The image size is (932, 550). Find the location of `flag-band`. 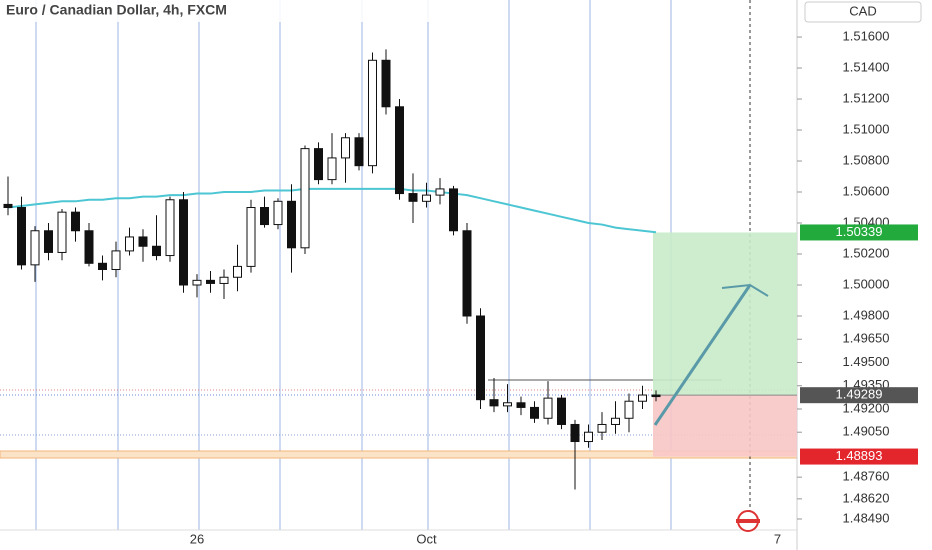

flag-band is located at coordinates (748, 521).